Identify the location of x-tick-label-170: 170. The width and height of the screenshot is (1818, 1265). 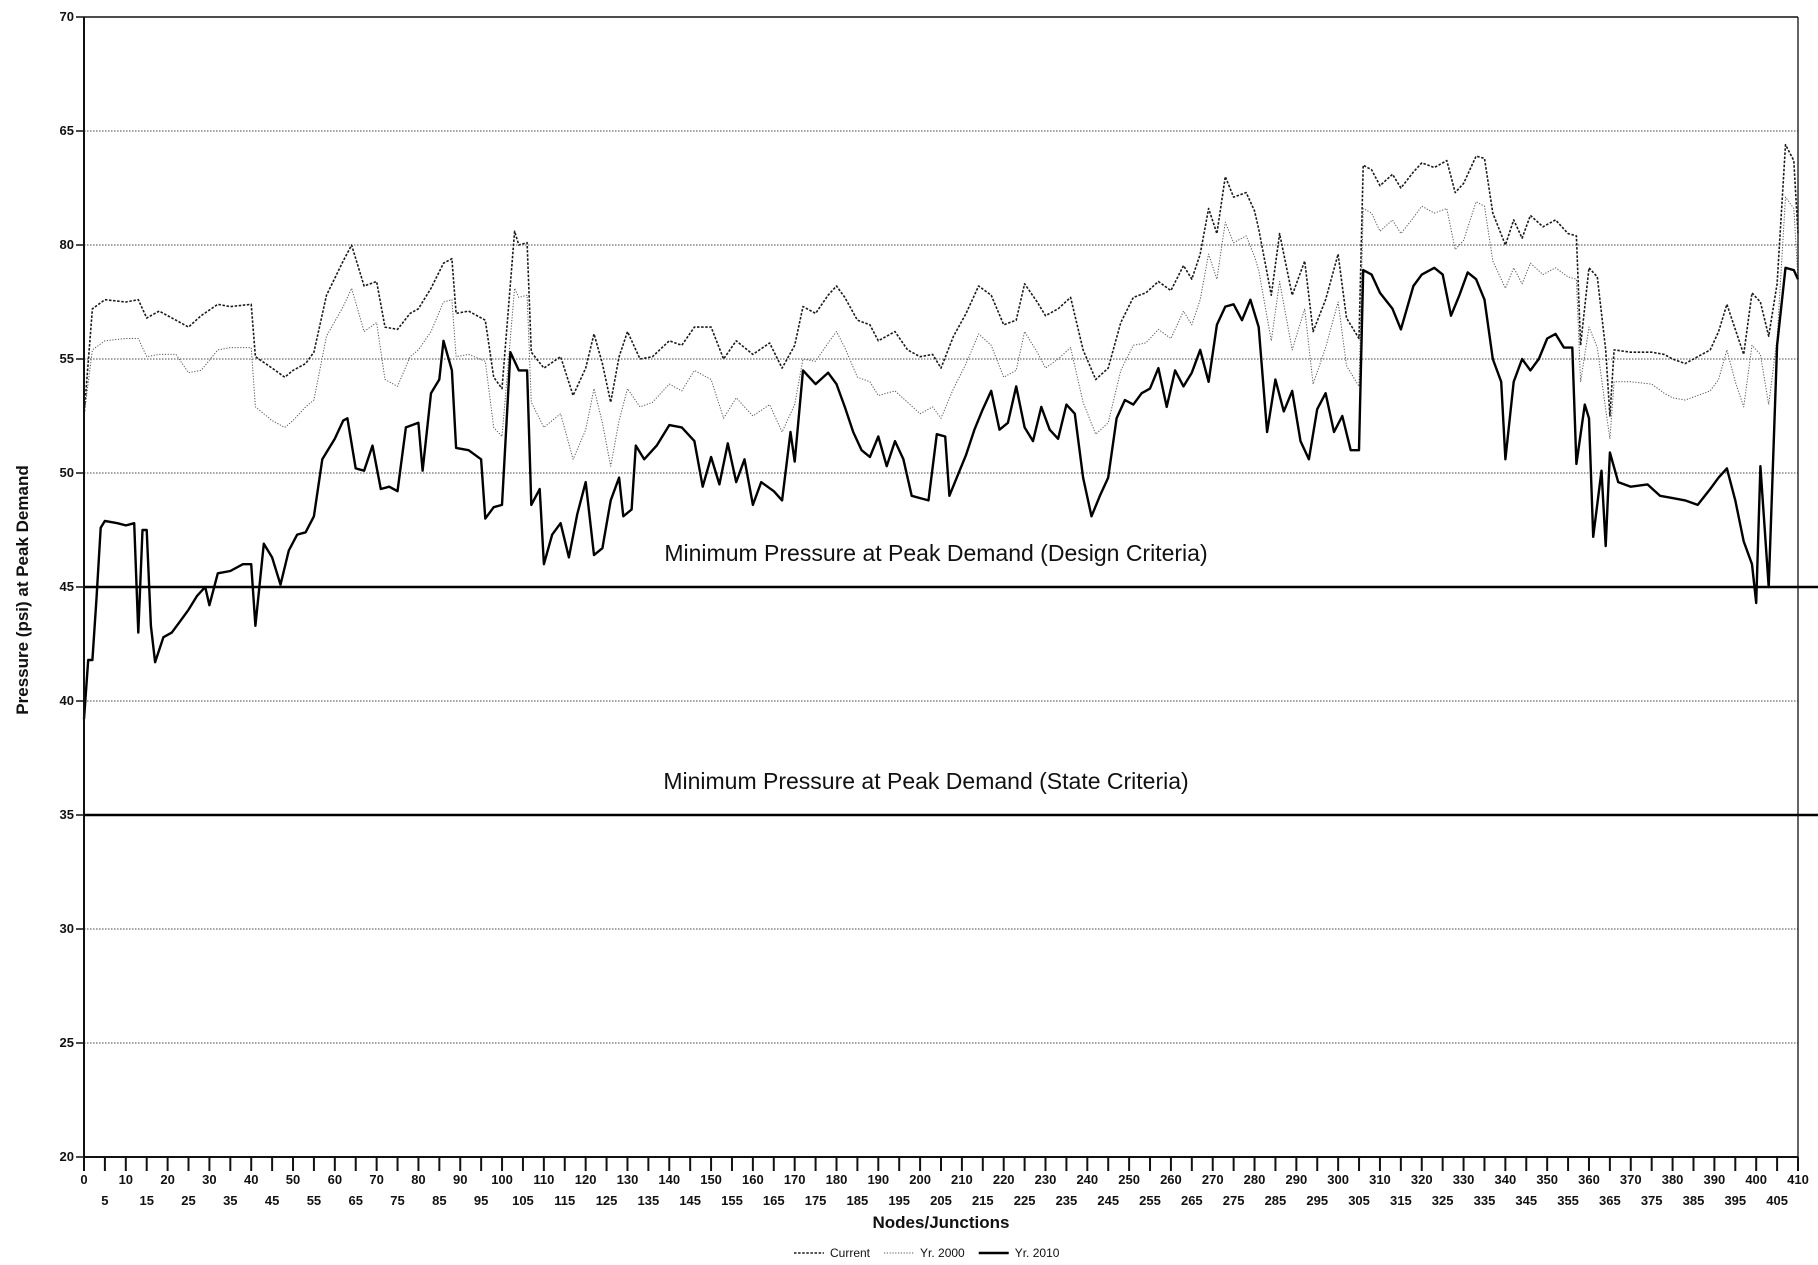
(795, 1179).